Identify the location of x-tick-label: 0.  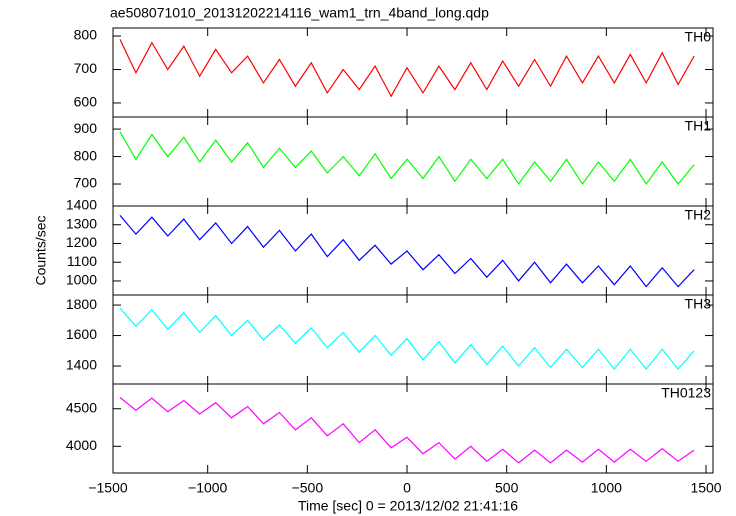
(407, 488).